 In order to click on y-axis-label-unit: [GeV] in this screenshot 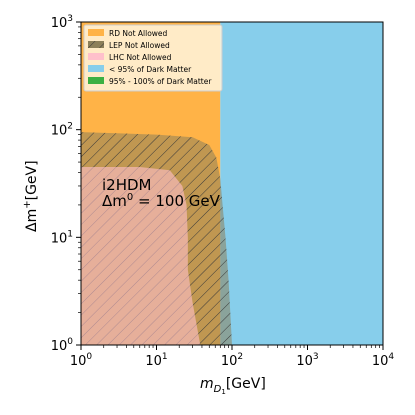, I will do `click(32, 180)`.